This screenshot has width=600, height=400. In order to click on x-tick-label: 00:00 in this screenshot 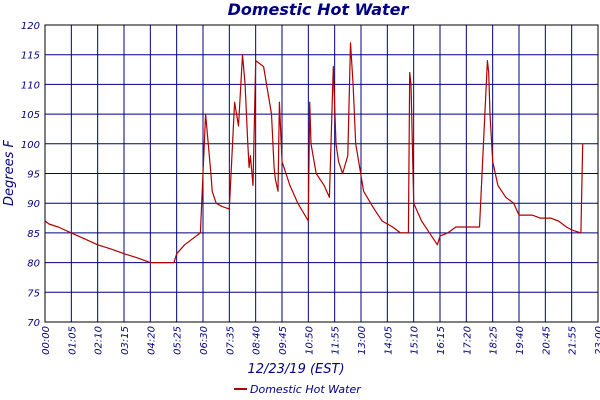, I will do `click(46, 340)`.